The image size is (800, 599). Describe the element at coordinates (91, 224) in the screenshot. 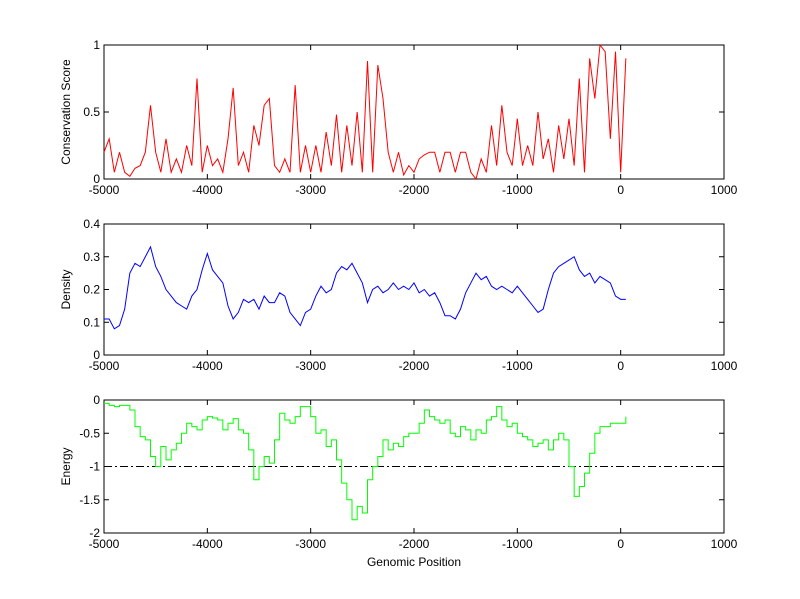

I see `y-tick-label: 0.4` at that location.